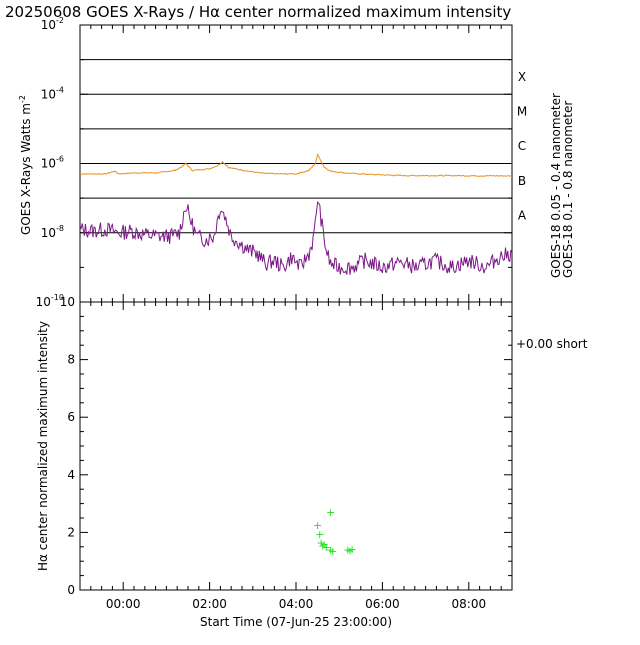 The image size is (640, 645). What do you see at coordinates (296, 604) in the screenshot?
I see `x-tick-label: 04:00` at bounding box center [296, 604].